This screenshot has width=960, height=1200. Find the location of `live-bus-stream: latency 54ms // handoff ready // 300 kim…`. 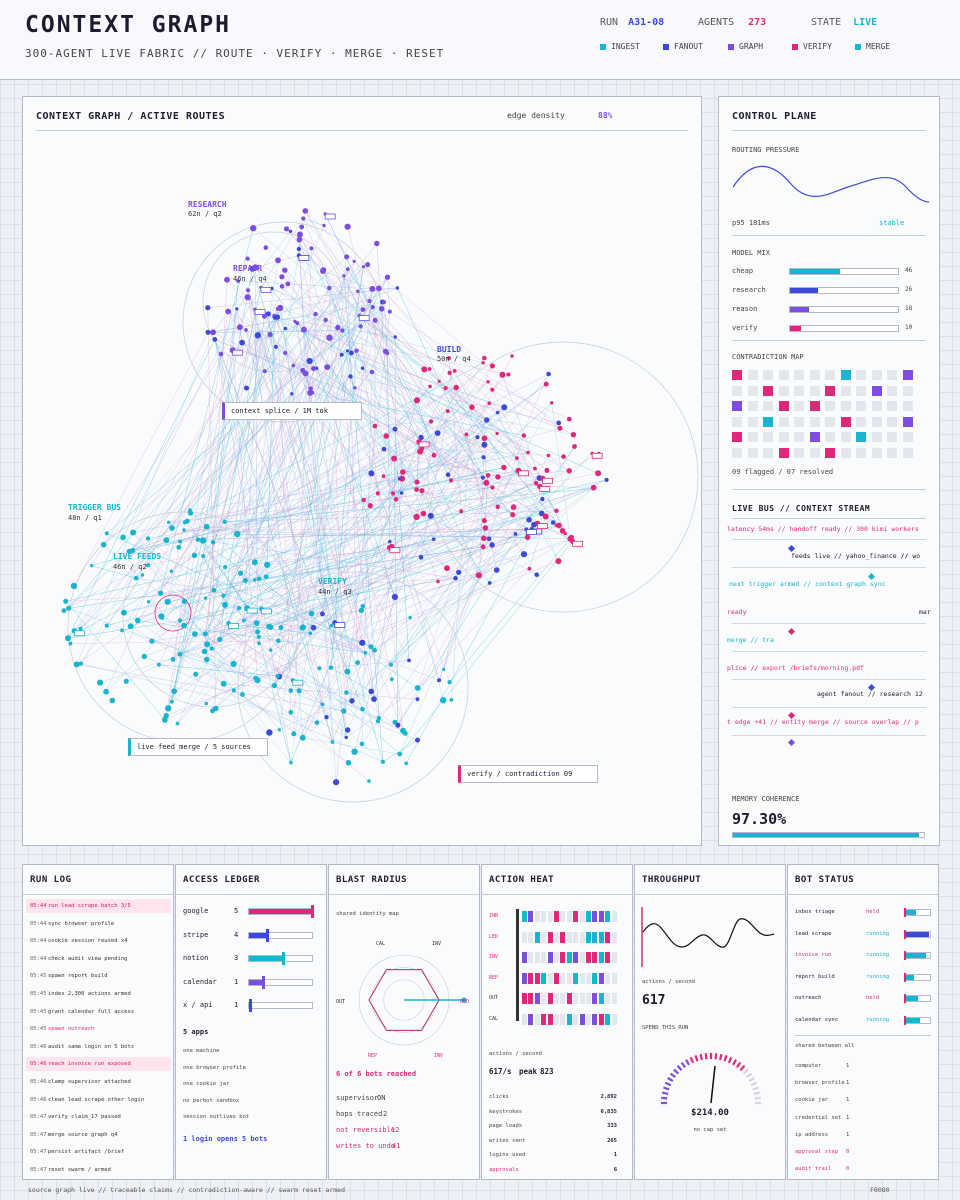

live-bus-stream: latency 54ms // handoff ready // 300 kim… is located at coordinates (829, 639).